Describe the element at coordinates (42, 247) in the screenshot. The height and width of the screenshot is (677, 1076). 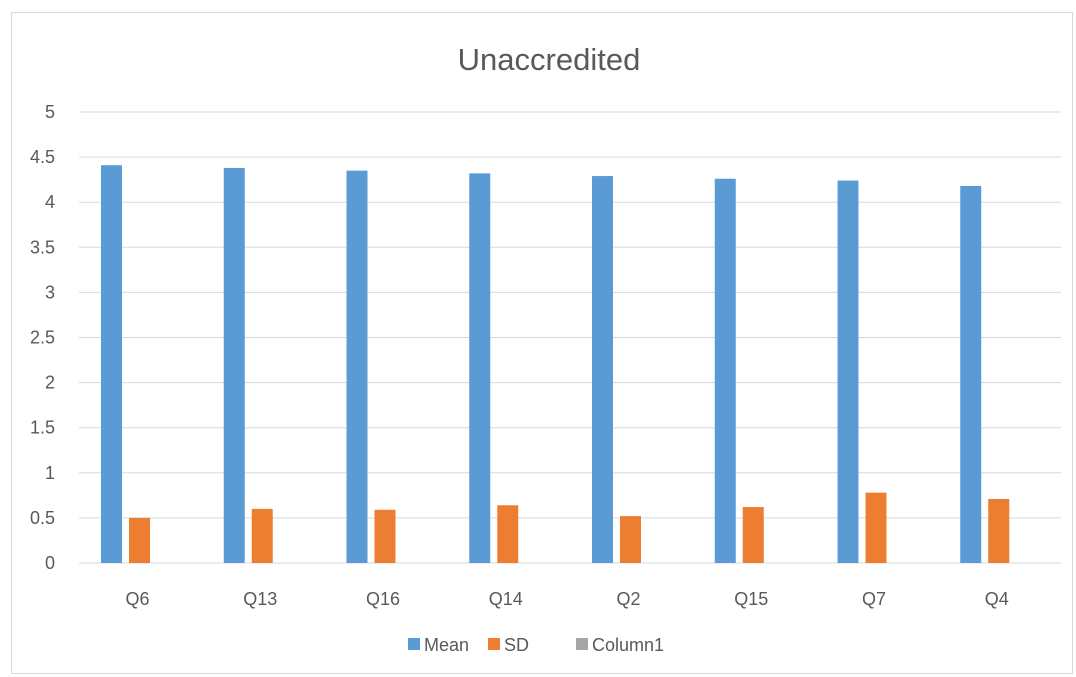
I see `y-tick-label: 3.5` at that location.